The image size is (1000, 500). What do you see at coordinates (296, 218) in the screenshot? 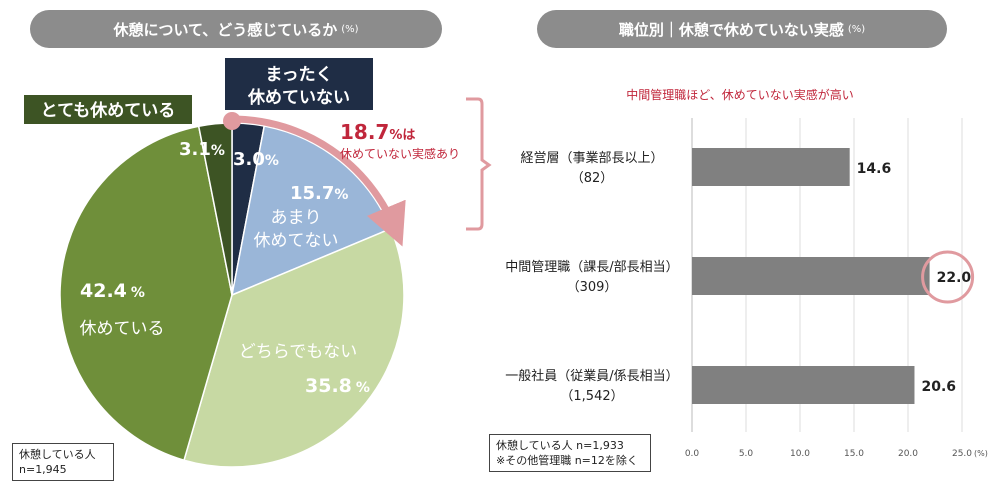
I see `not-rested-label-line1: あまり` at bounding box center [296, 218].